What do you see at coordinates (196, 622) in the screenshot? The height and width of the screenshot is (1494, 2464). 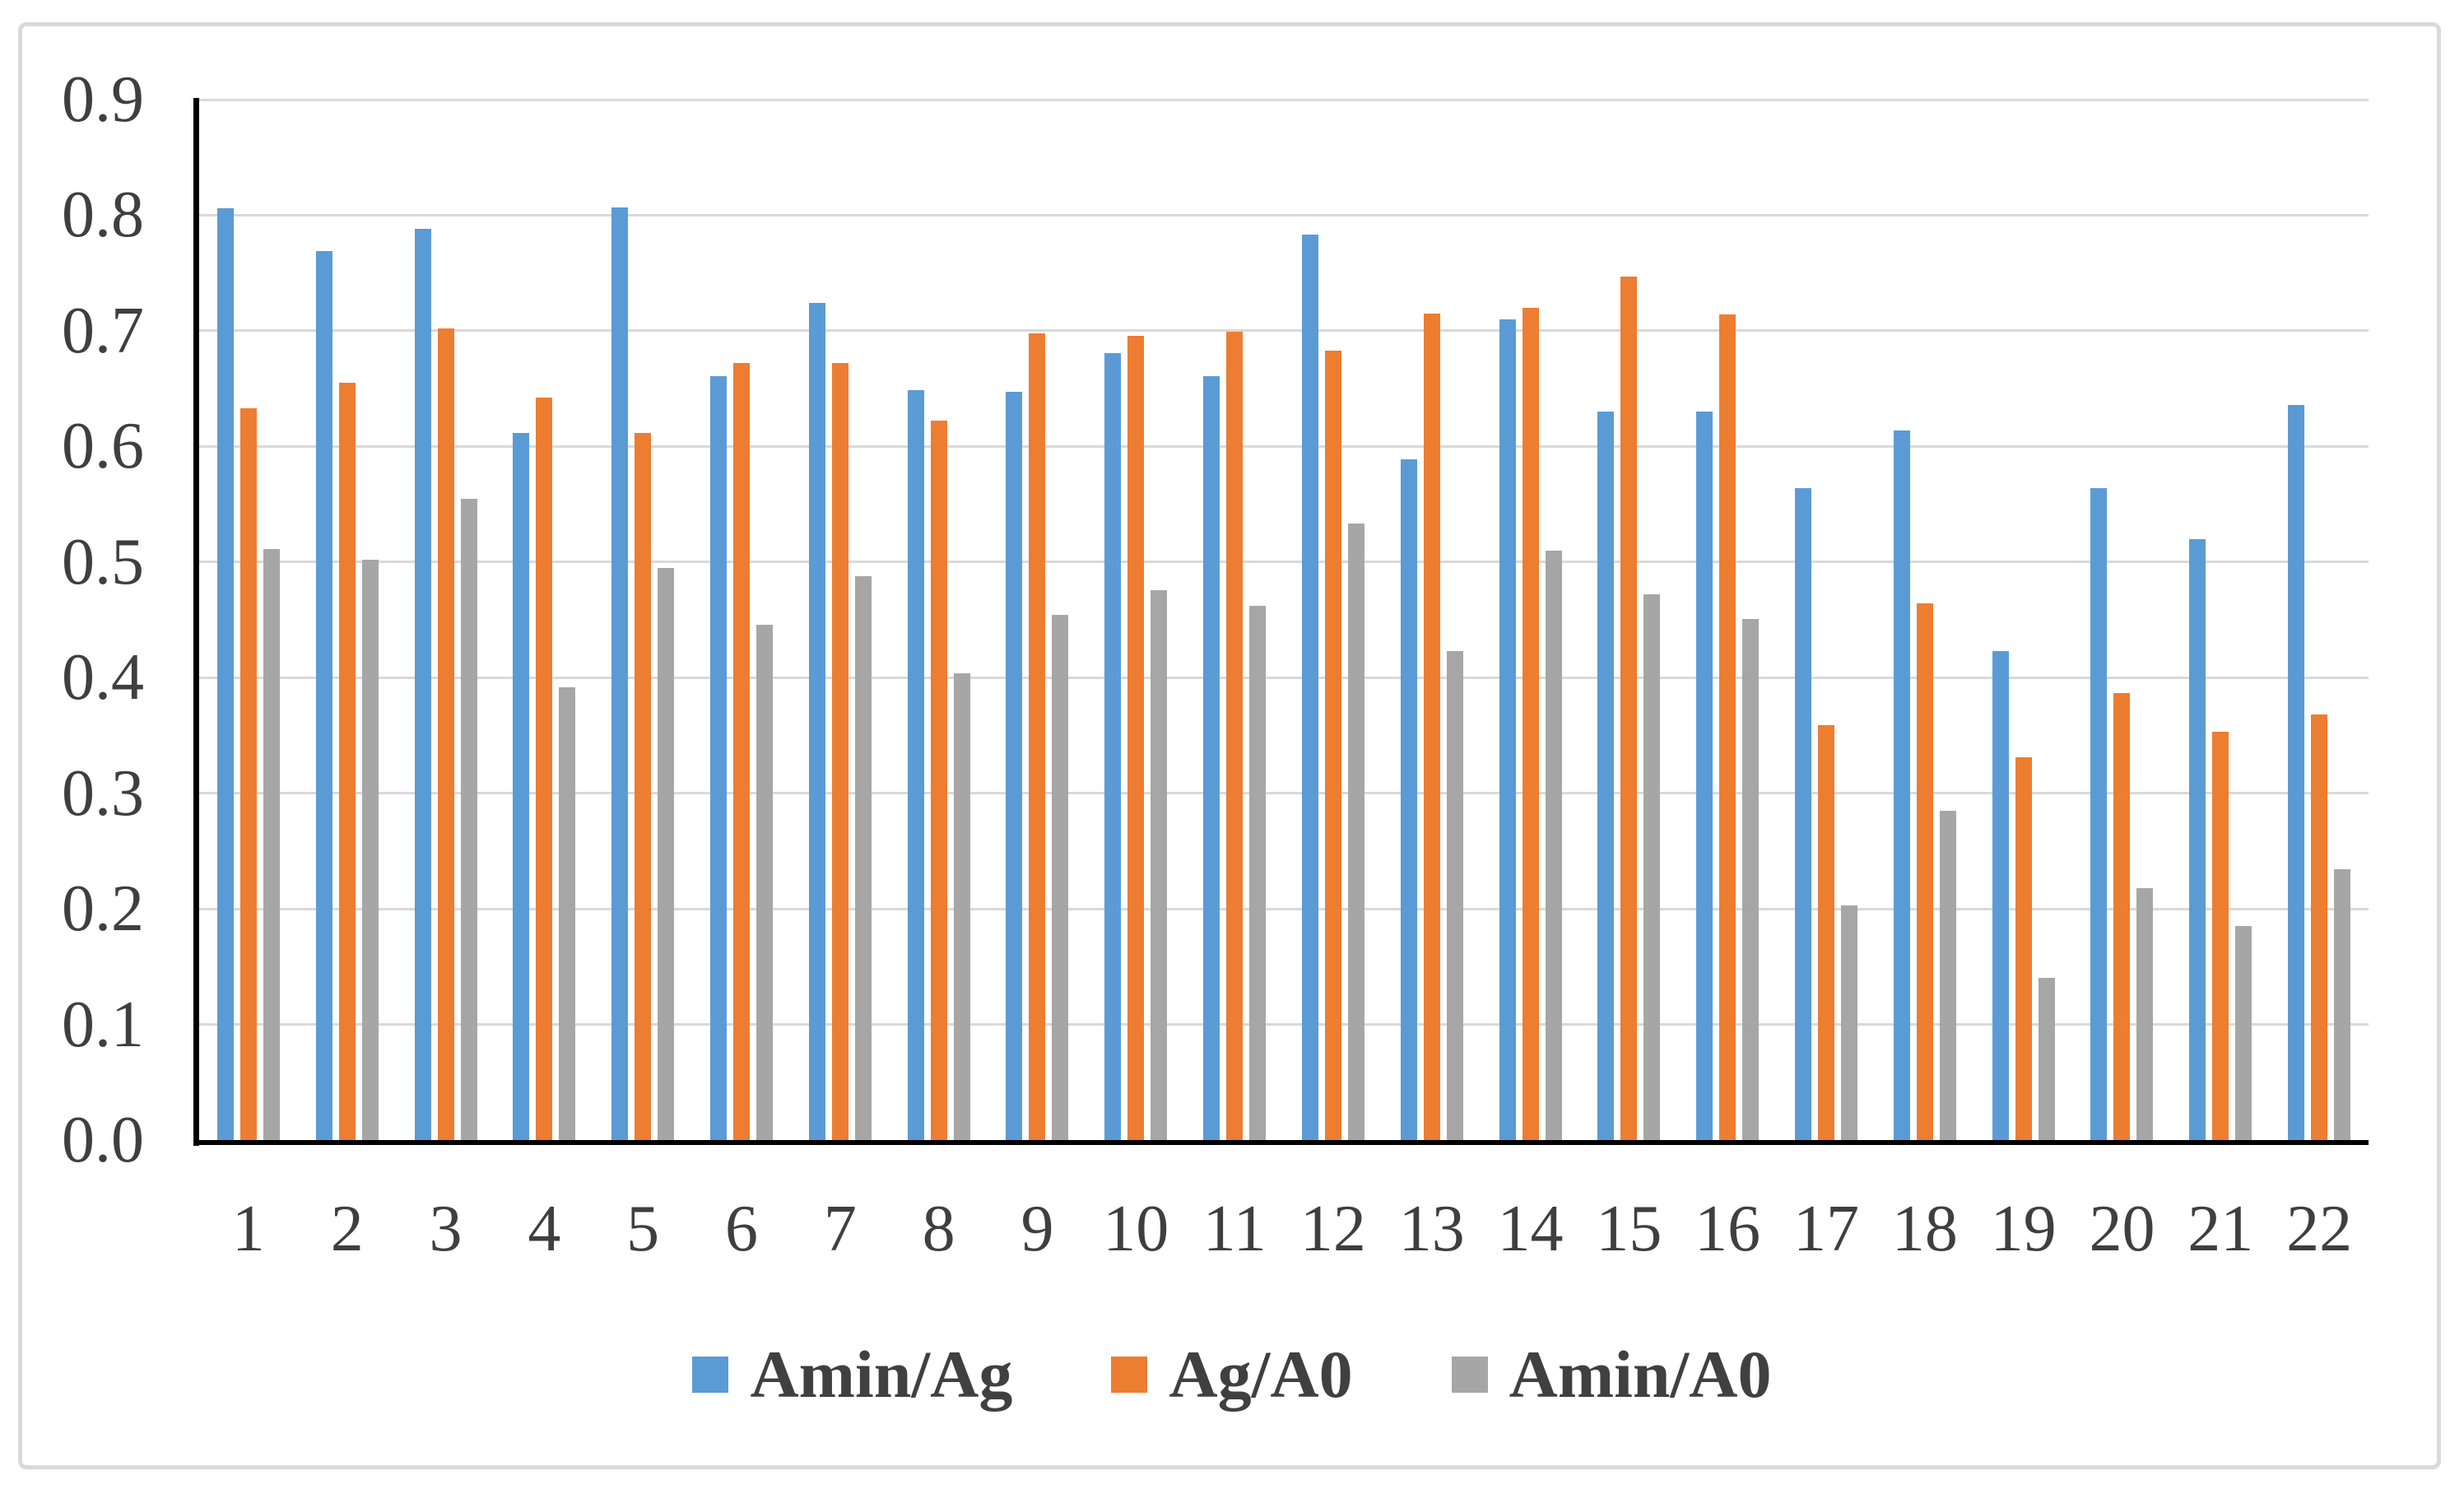 I see `y-axis-line` at bounding box center [196, 622].